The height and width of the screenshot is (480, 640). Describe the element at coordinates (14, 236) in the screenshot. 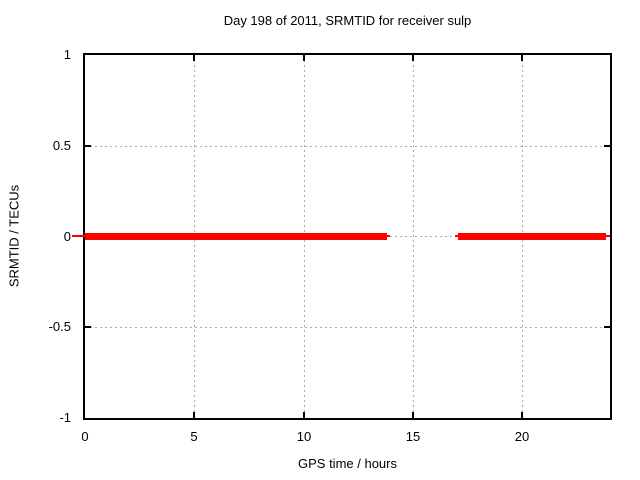

I see `y-axis-label: SRMTID / TECUs` at that location.